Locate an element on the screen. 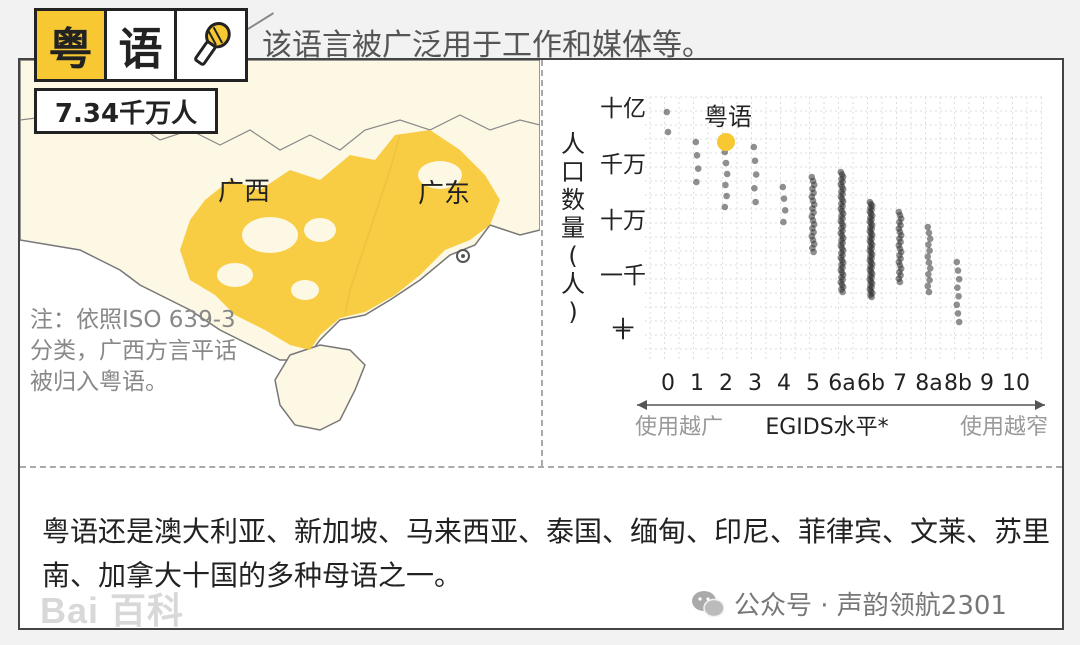 The height and width of the screenshot is (645, 1080). wechat-icon is located at coordinates (708, 603).